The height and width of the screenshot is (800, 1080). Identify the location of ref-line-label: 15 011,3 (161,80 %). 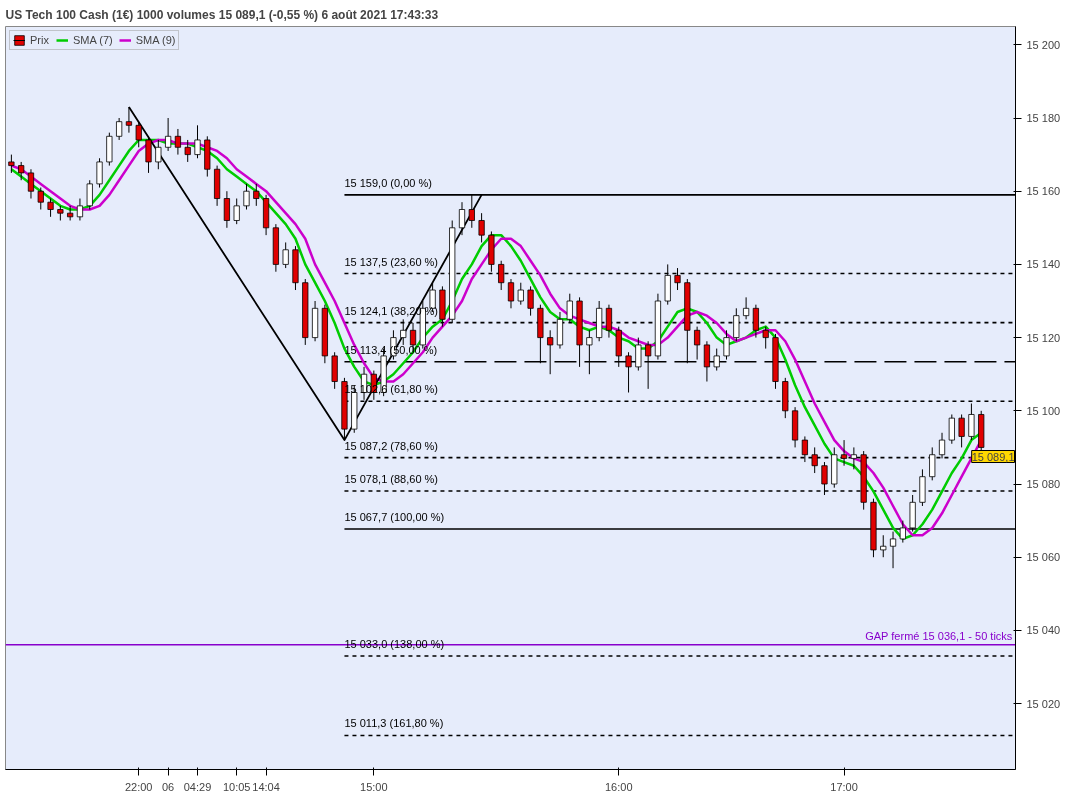
(394, 723).